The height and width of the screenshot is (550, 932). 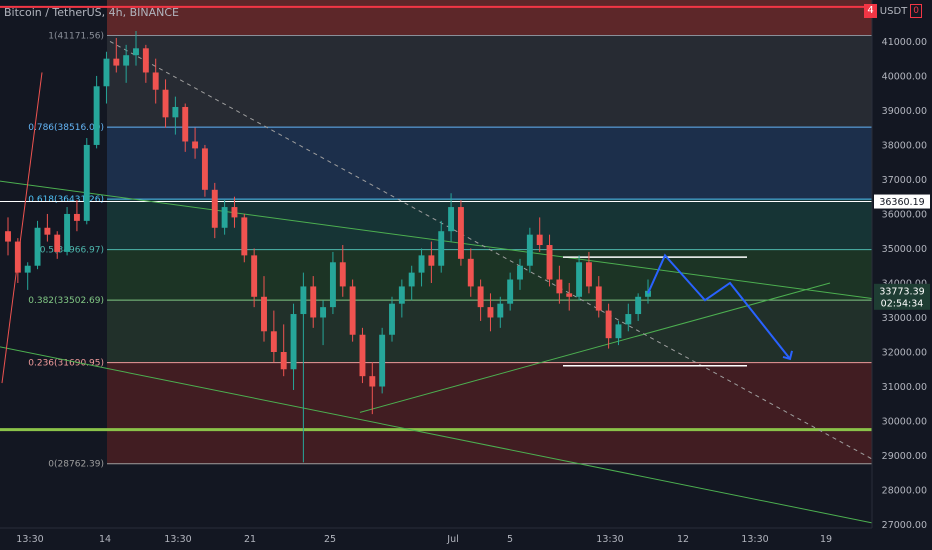 I want to click on fib-label-0: 0(28762.39), so click(x=76, y=465).